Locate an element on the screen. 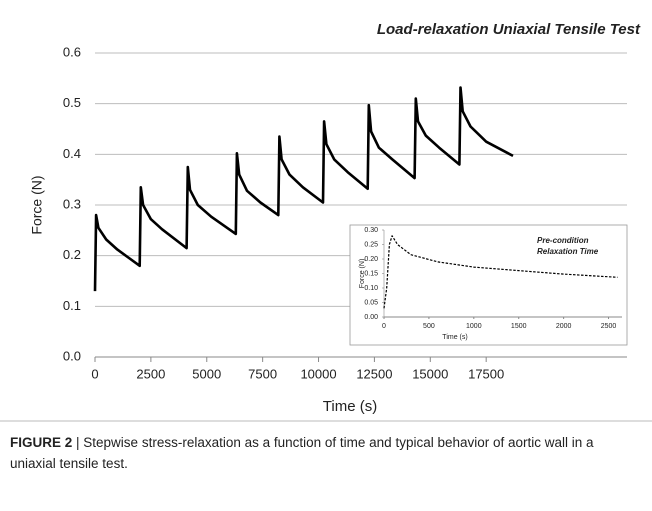  caption-label: FIGURE 2 is located at coordinates (41, 442).